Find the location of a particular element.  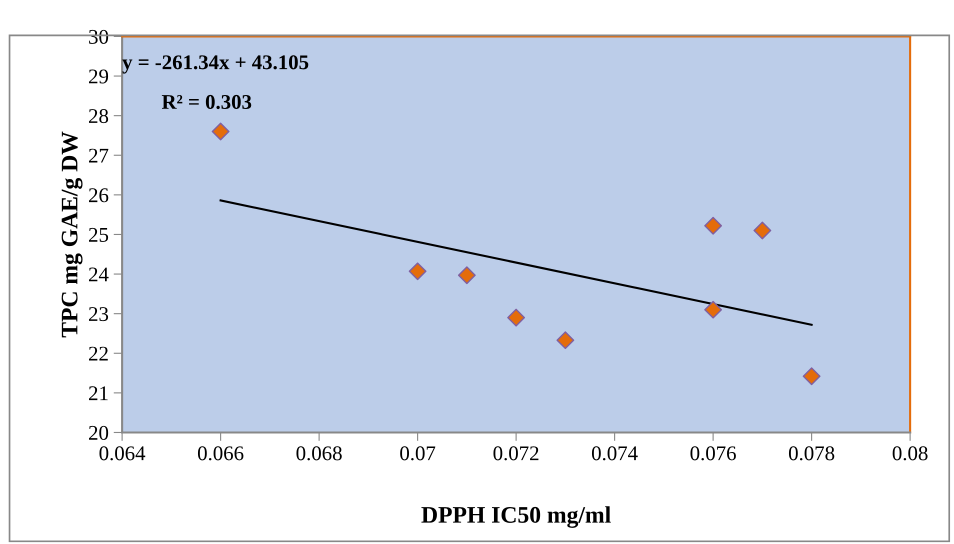

y-tick-label: 21 is located at coordinates (98, 393).